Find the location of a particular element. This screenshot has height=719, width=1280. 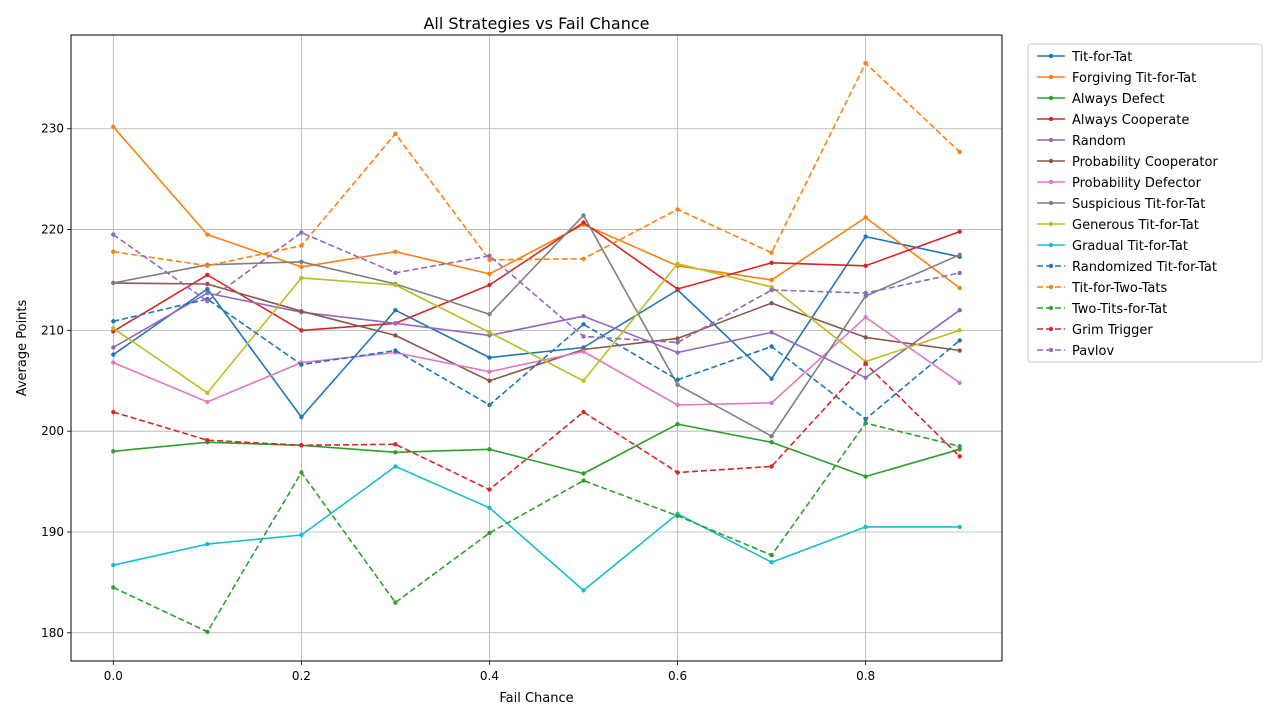

series-line-always-defect is located at coordinates (536, 450).